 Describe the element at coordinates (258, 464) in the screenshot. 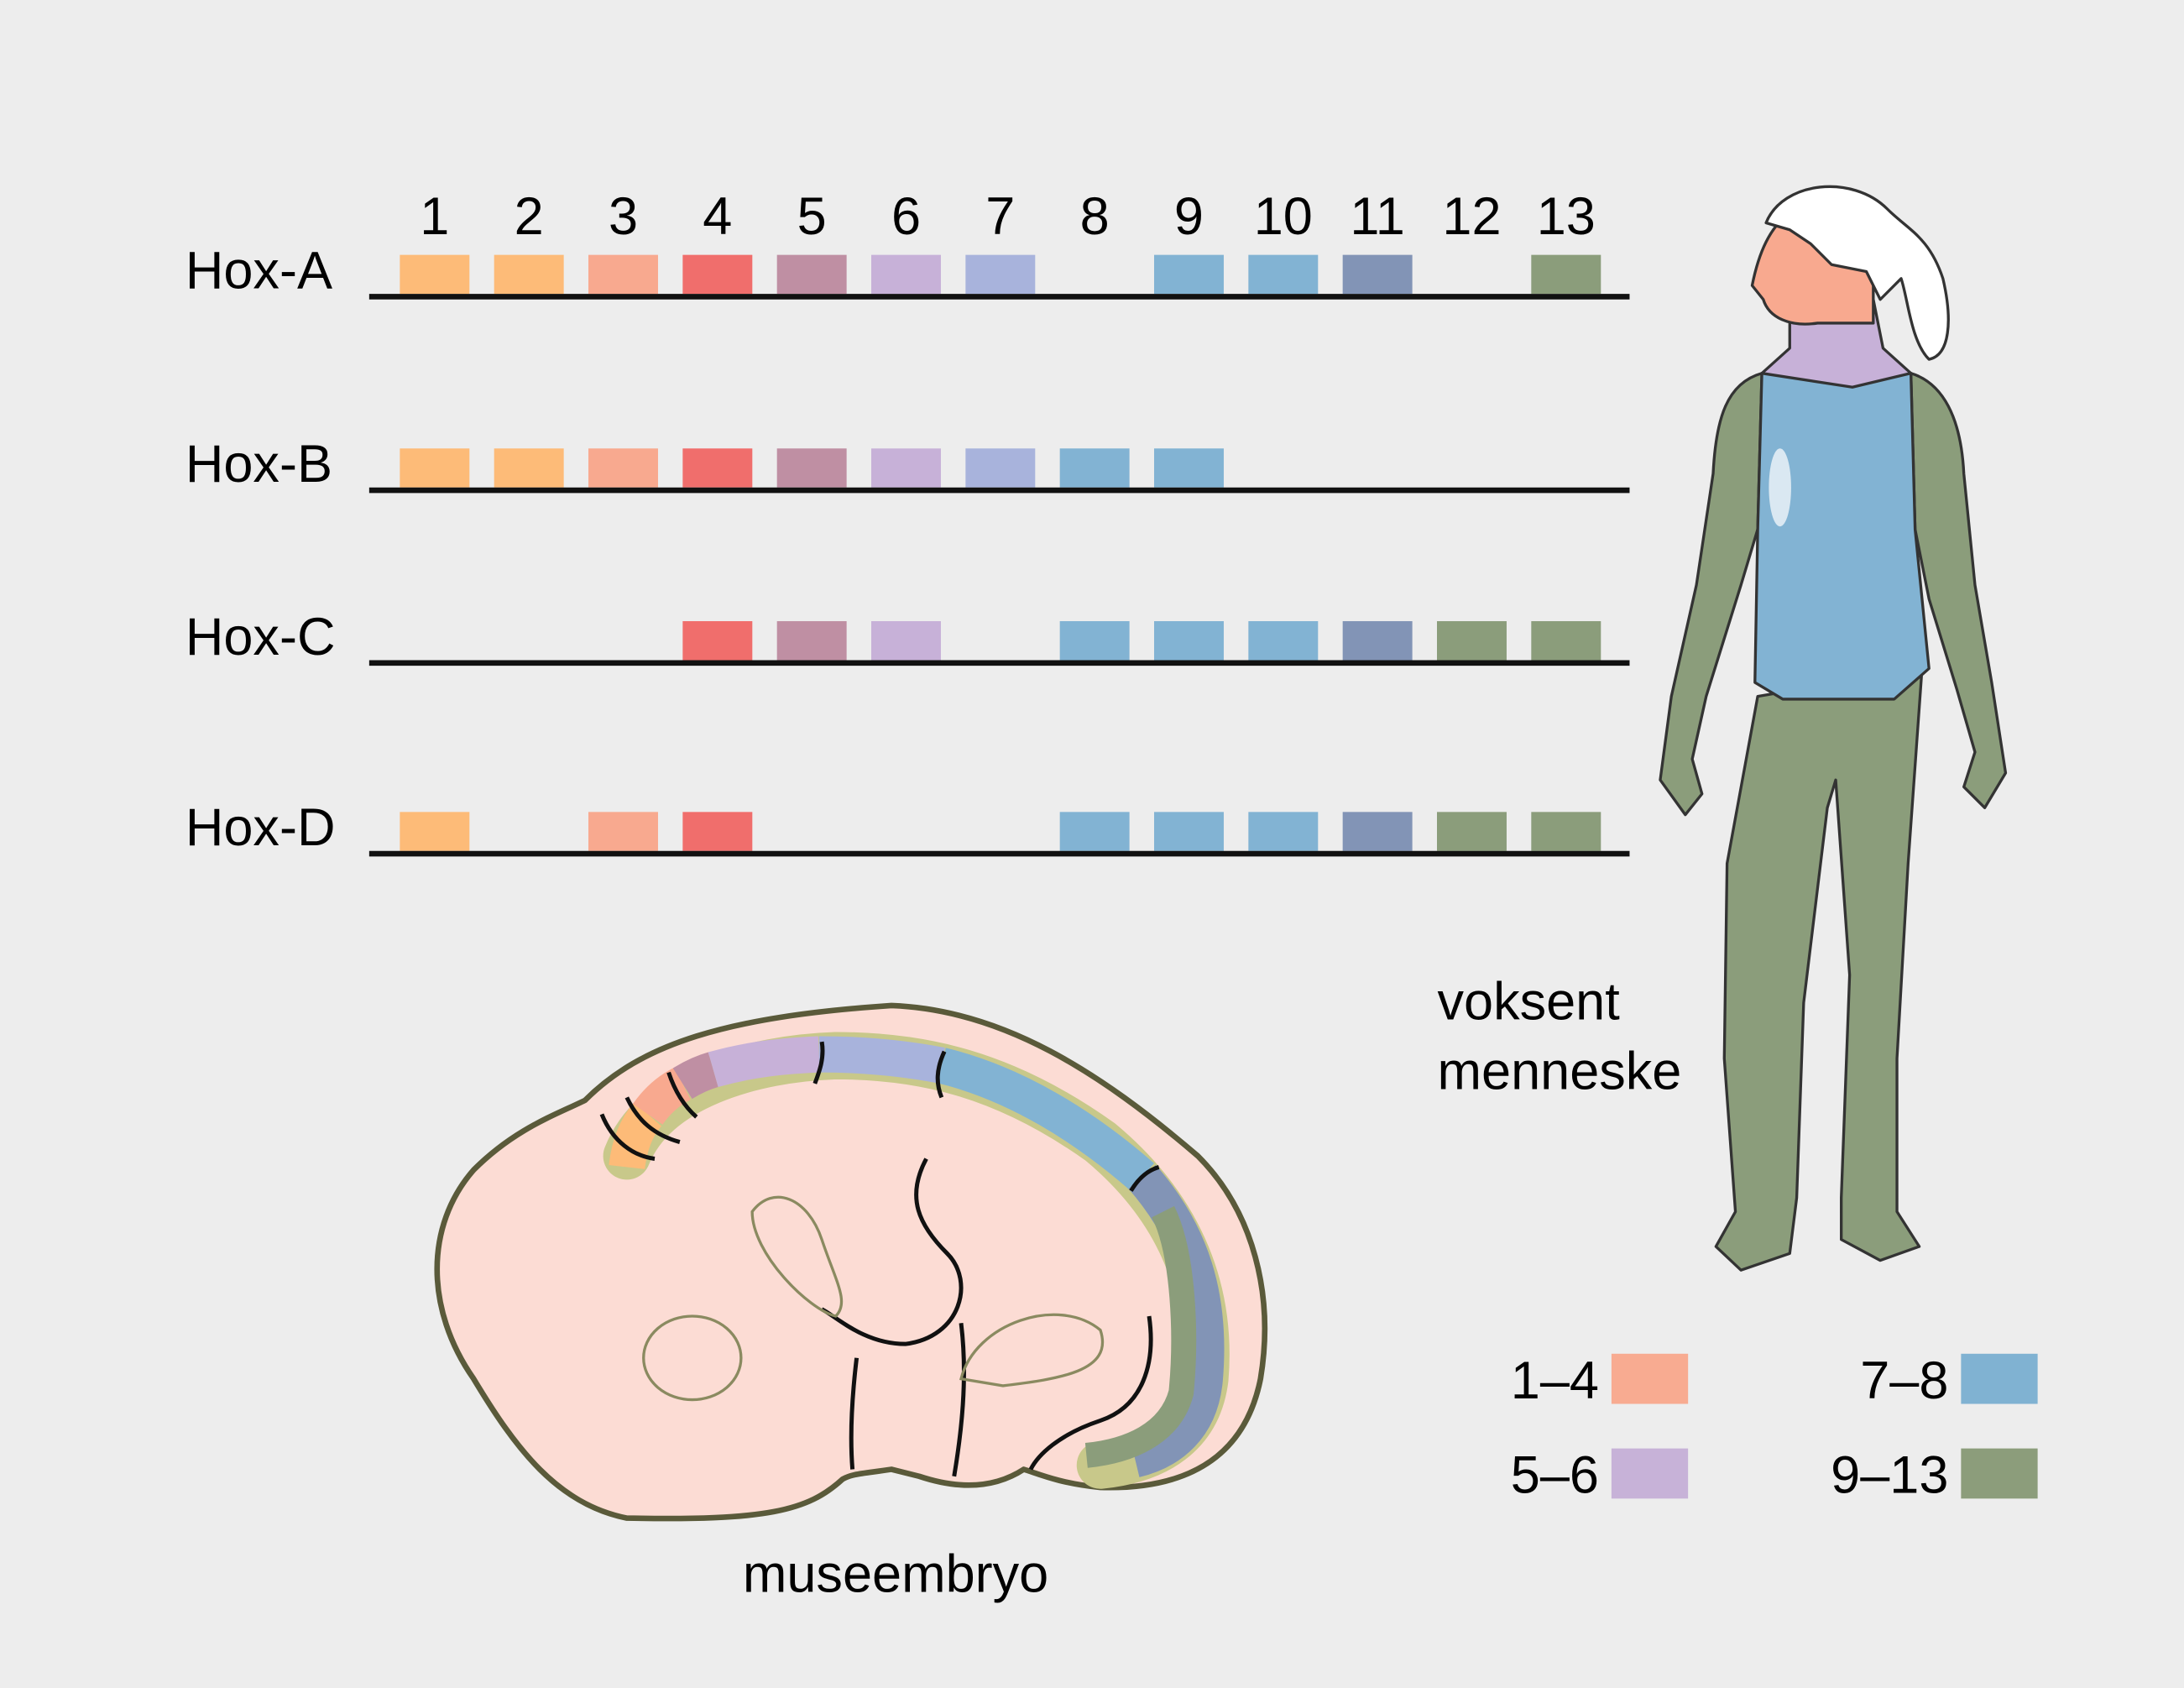

I see `cluster-label: Hox-B` at that location.